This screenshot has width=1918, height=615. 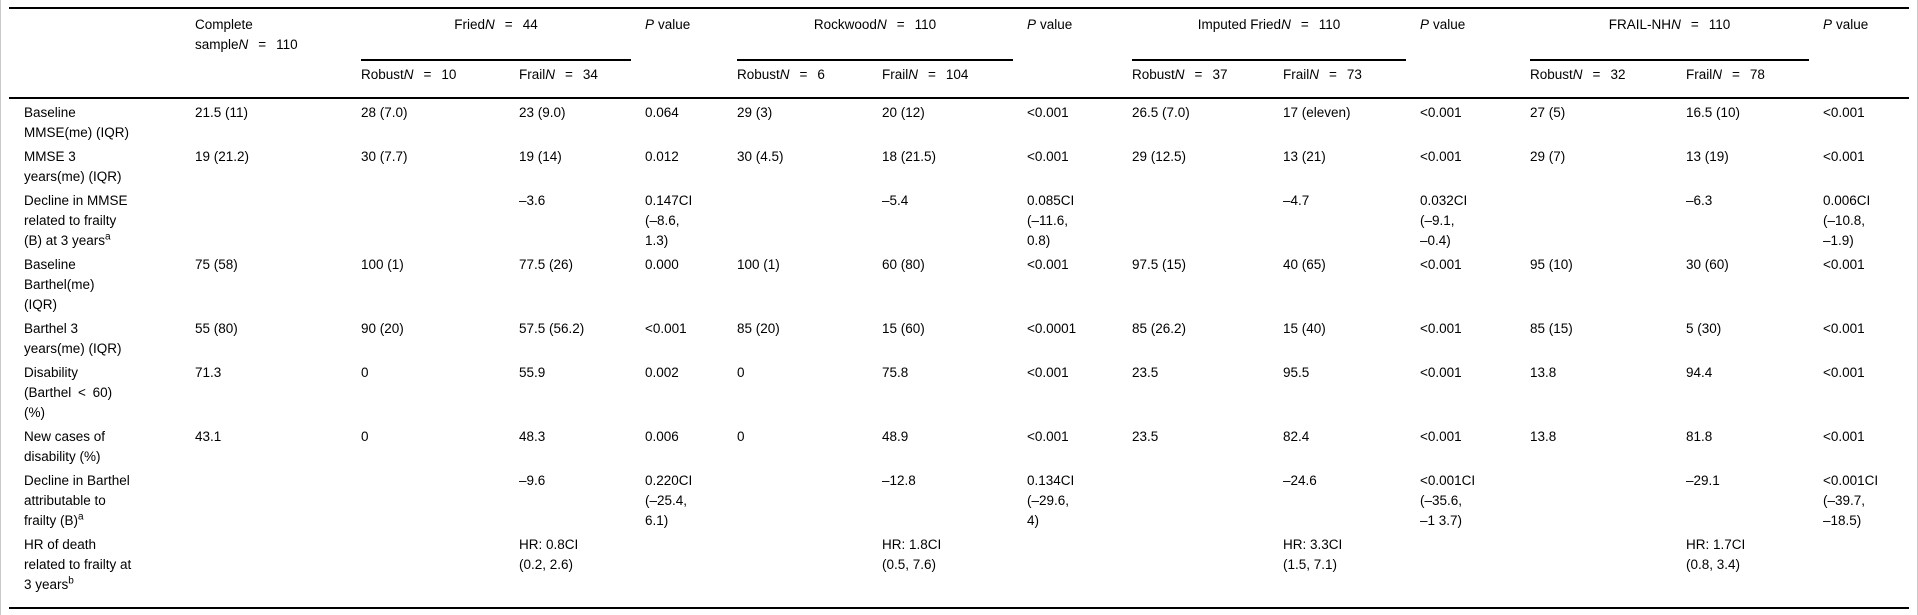 I want to click on table-cell: 0.220CI (–25.4, 6.1), so click(x=669, y=500).